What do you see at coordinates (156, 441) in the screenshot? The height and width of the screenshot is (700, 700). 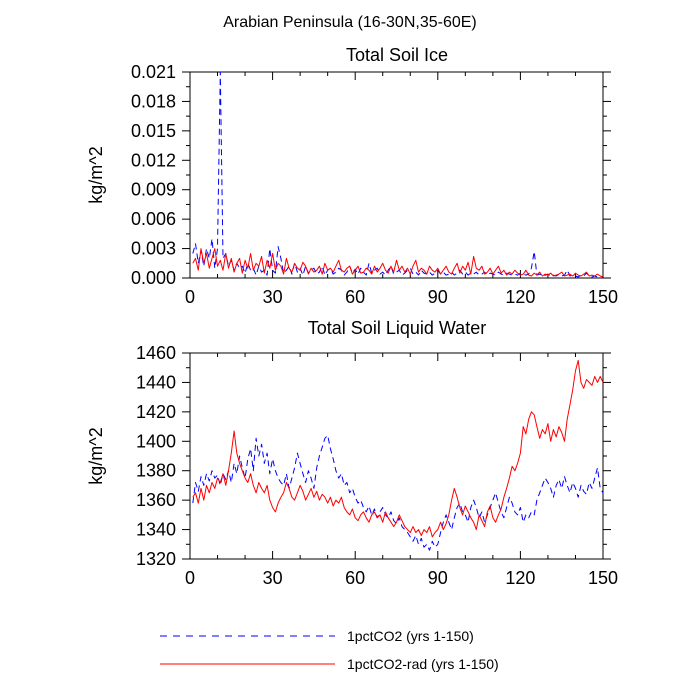 I see `y-tick-label: 1400` at bounding box center [156, 441].